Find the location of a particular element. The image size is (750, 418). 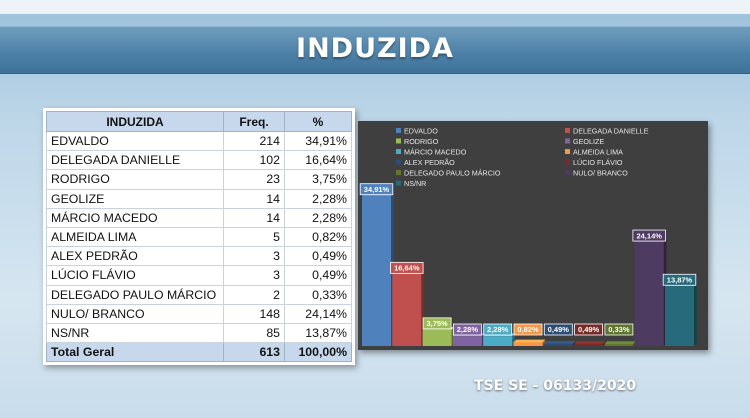

legend-label: ALMEIDA LIMA is located at coordinates (598, 152).